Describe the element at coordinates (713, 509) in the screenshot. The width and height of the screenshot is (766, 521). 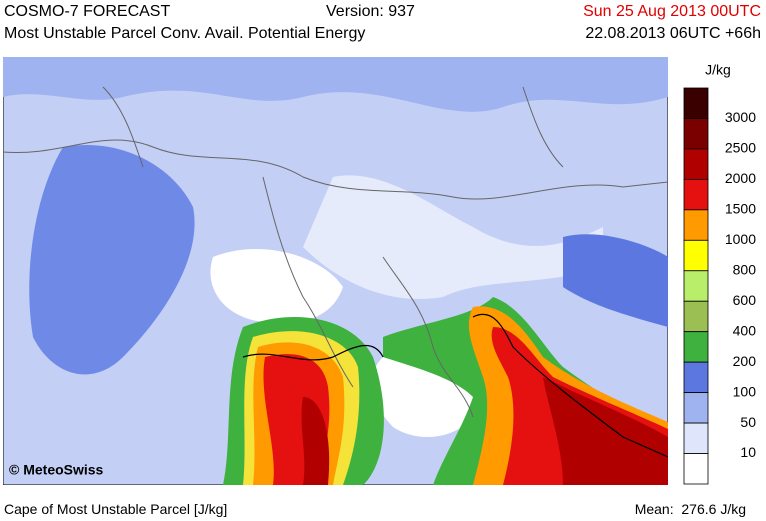
I see `mean-number: 276.6 J/kg` at that location.